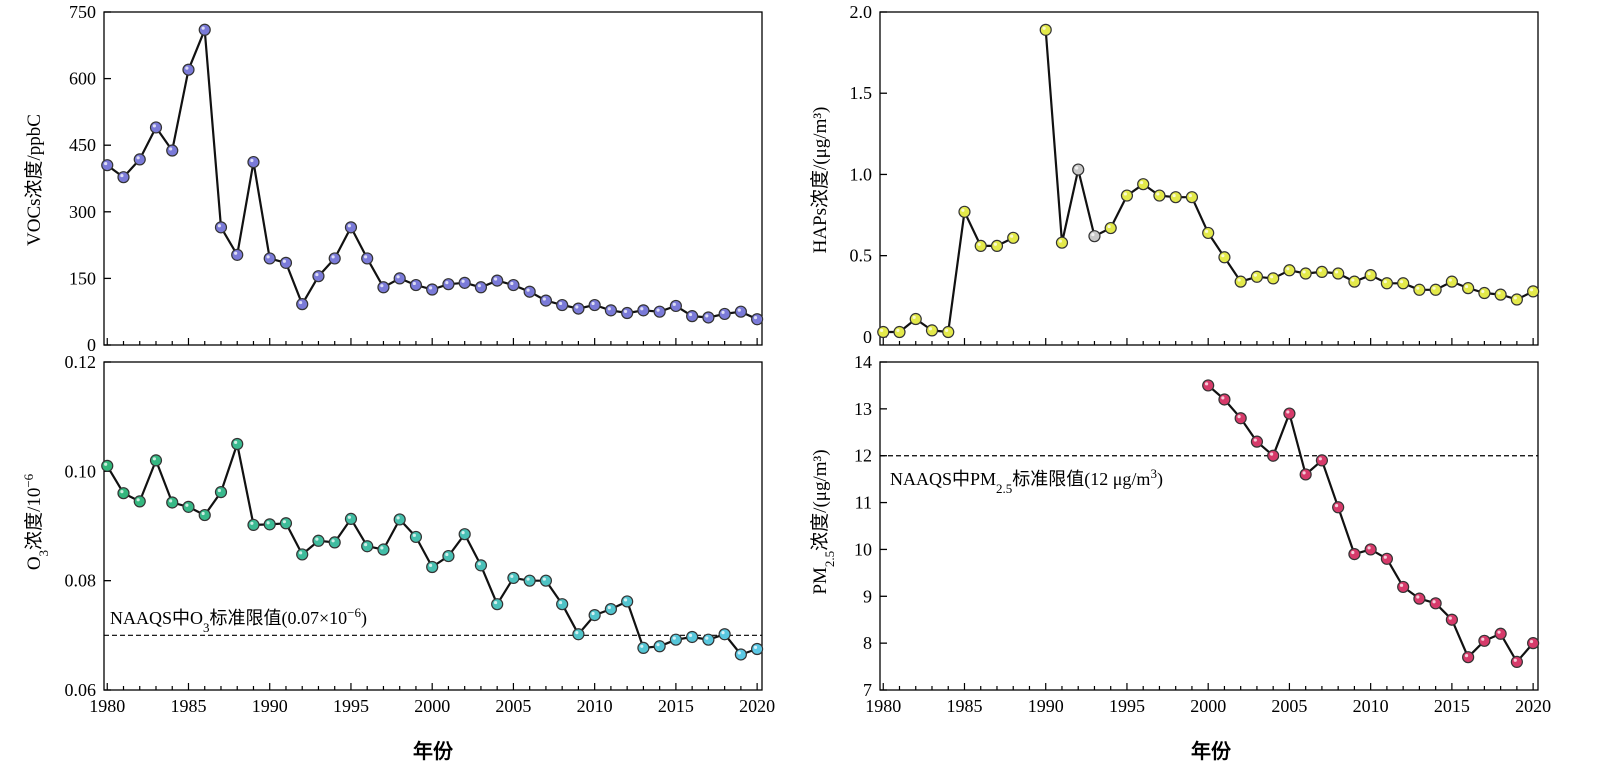 This screenshot has height=776, width=1600. Describe the element at coordinates (34, 180) in the screenshot. I see `voc-y-axis-label: VOCs浓度/ppbC` at that location.